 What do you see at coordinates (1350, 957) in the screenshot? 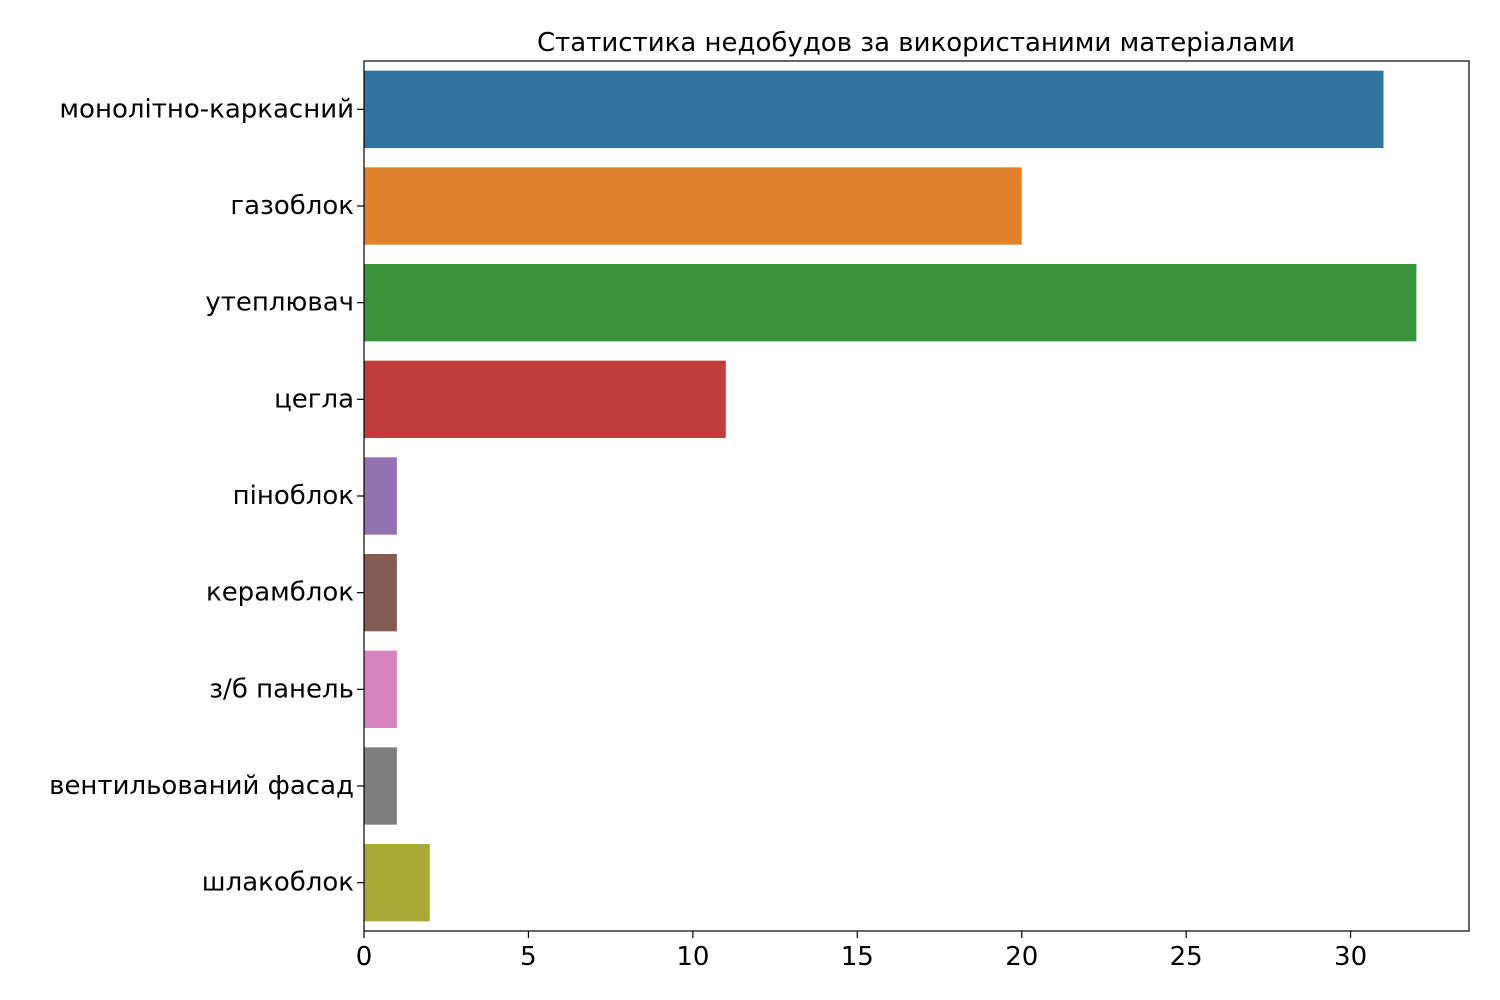
I see `x-tick-label-6: 30` at bounding box center [1350, 957].